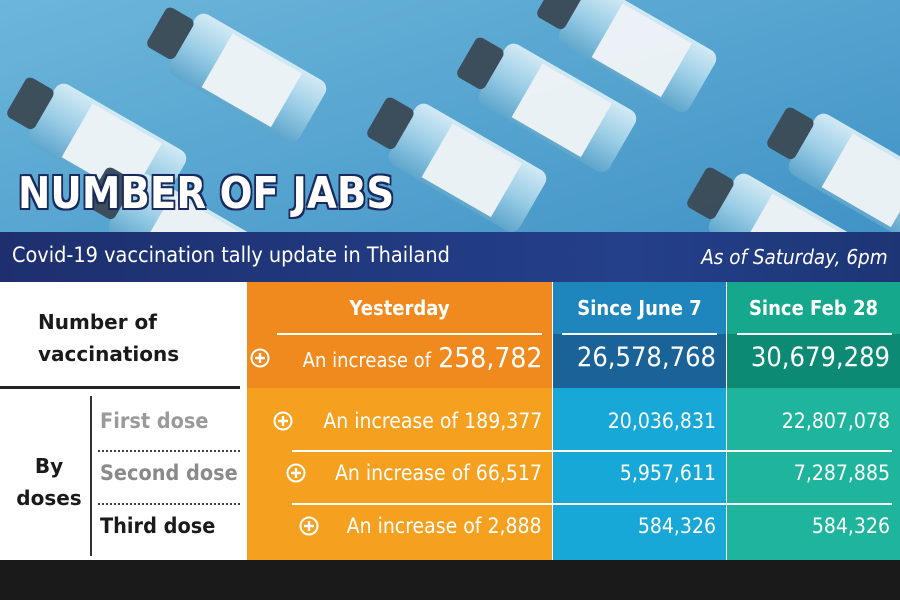  I want to click on increase-cell: An increase of 66,517, so click(394, 473).